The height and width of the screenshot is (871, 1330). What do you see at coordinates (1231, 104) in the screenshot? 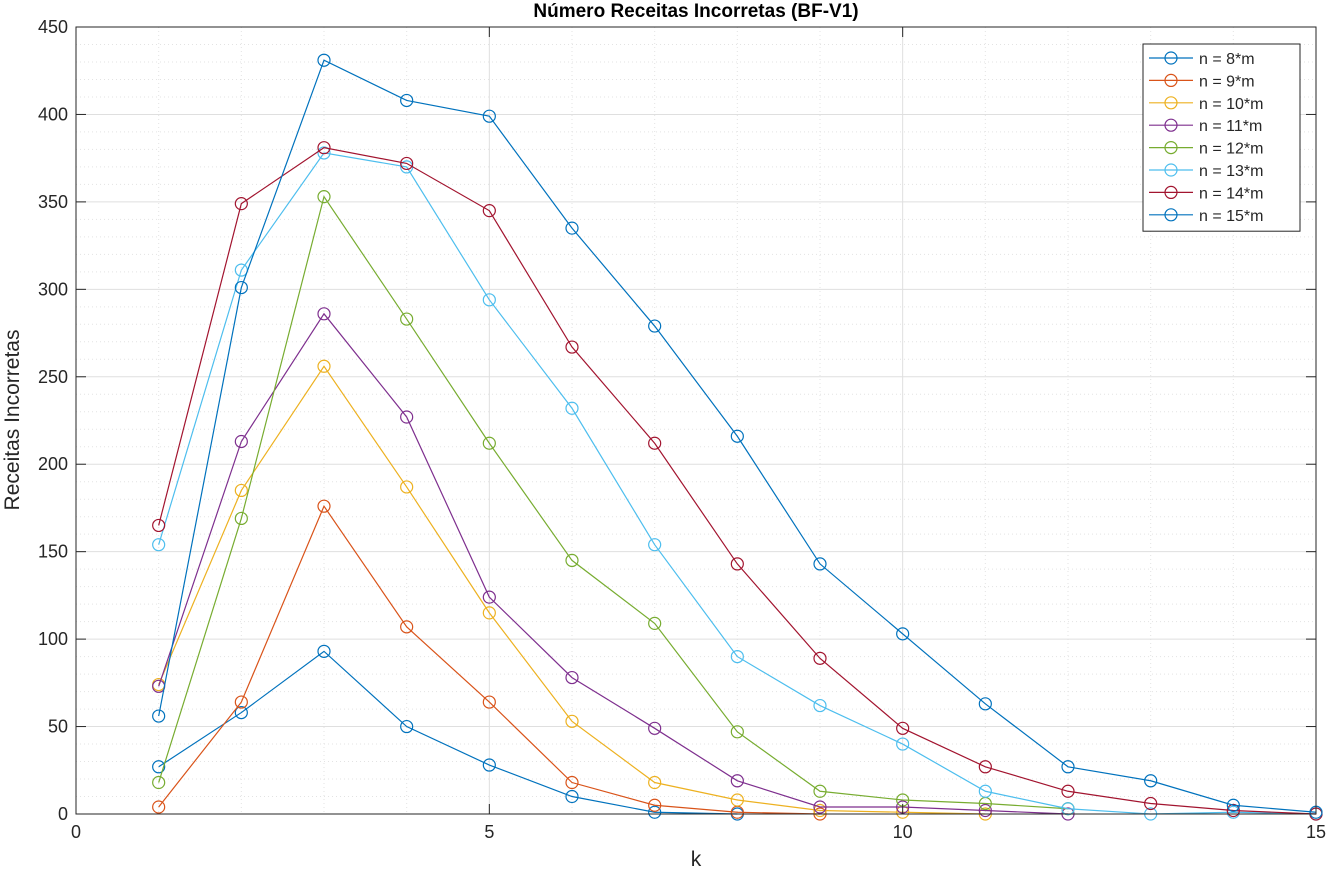
I see `legend-label: n = 10*m` at bounding box center [1231, 104].